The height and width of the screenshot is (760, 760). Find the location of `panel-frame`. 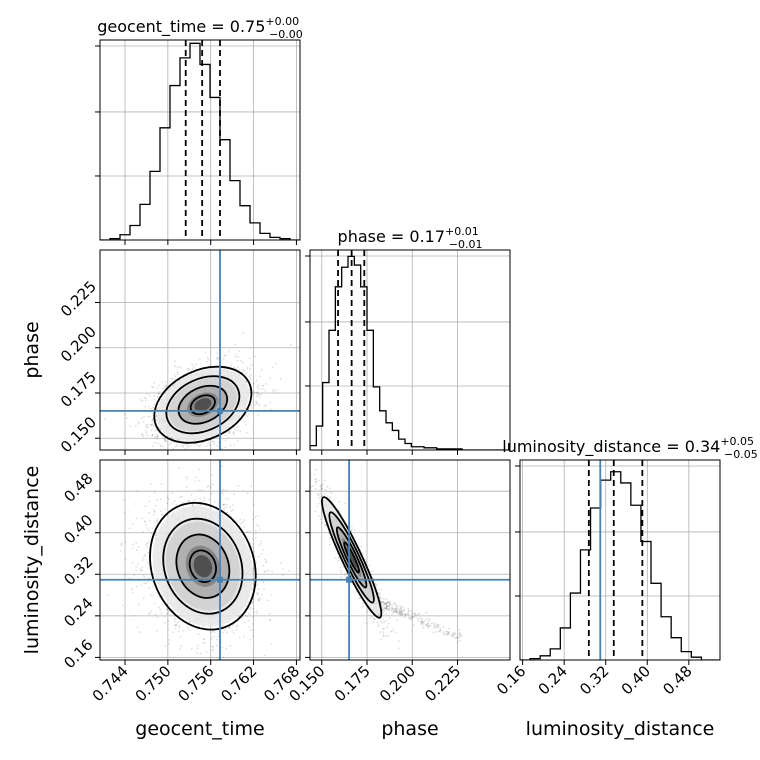

panel-frame is located at coordinates (620, 560).